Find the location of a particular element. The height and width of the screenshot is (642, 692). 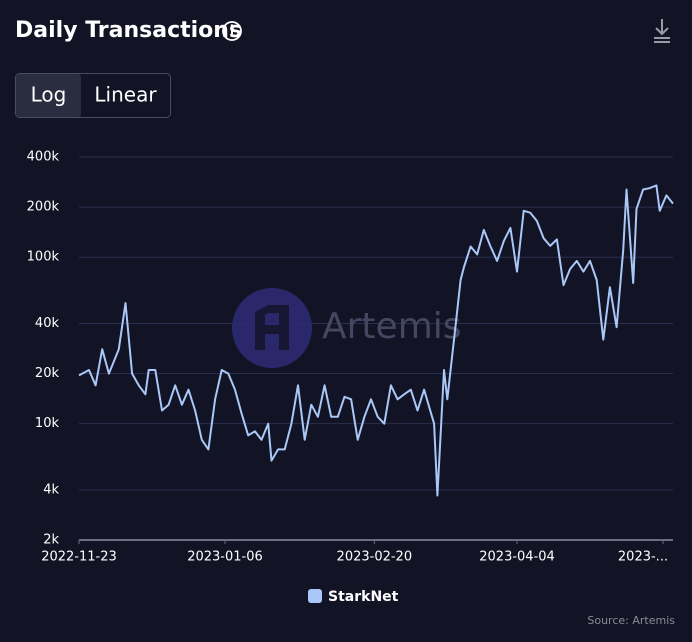

y-tick-label: 100k is located at coordinates (43, 257).